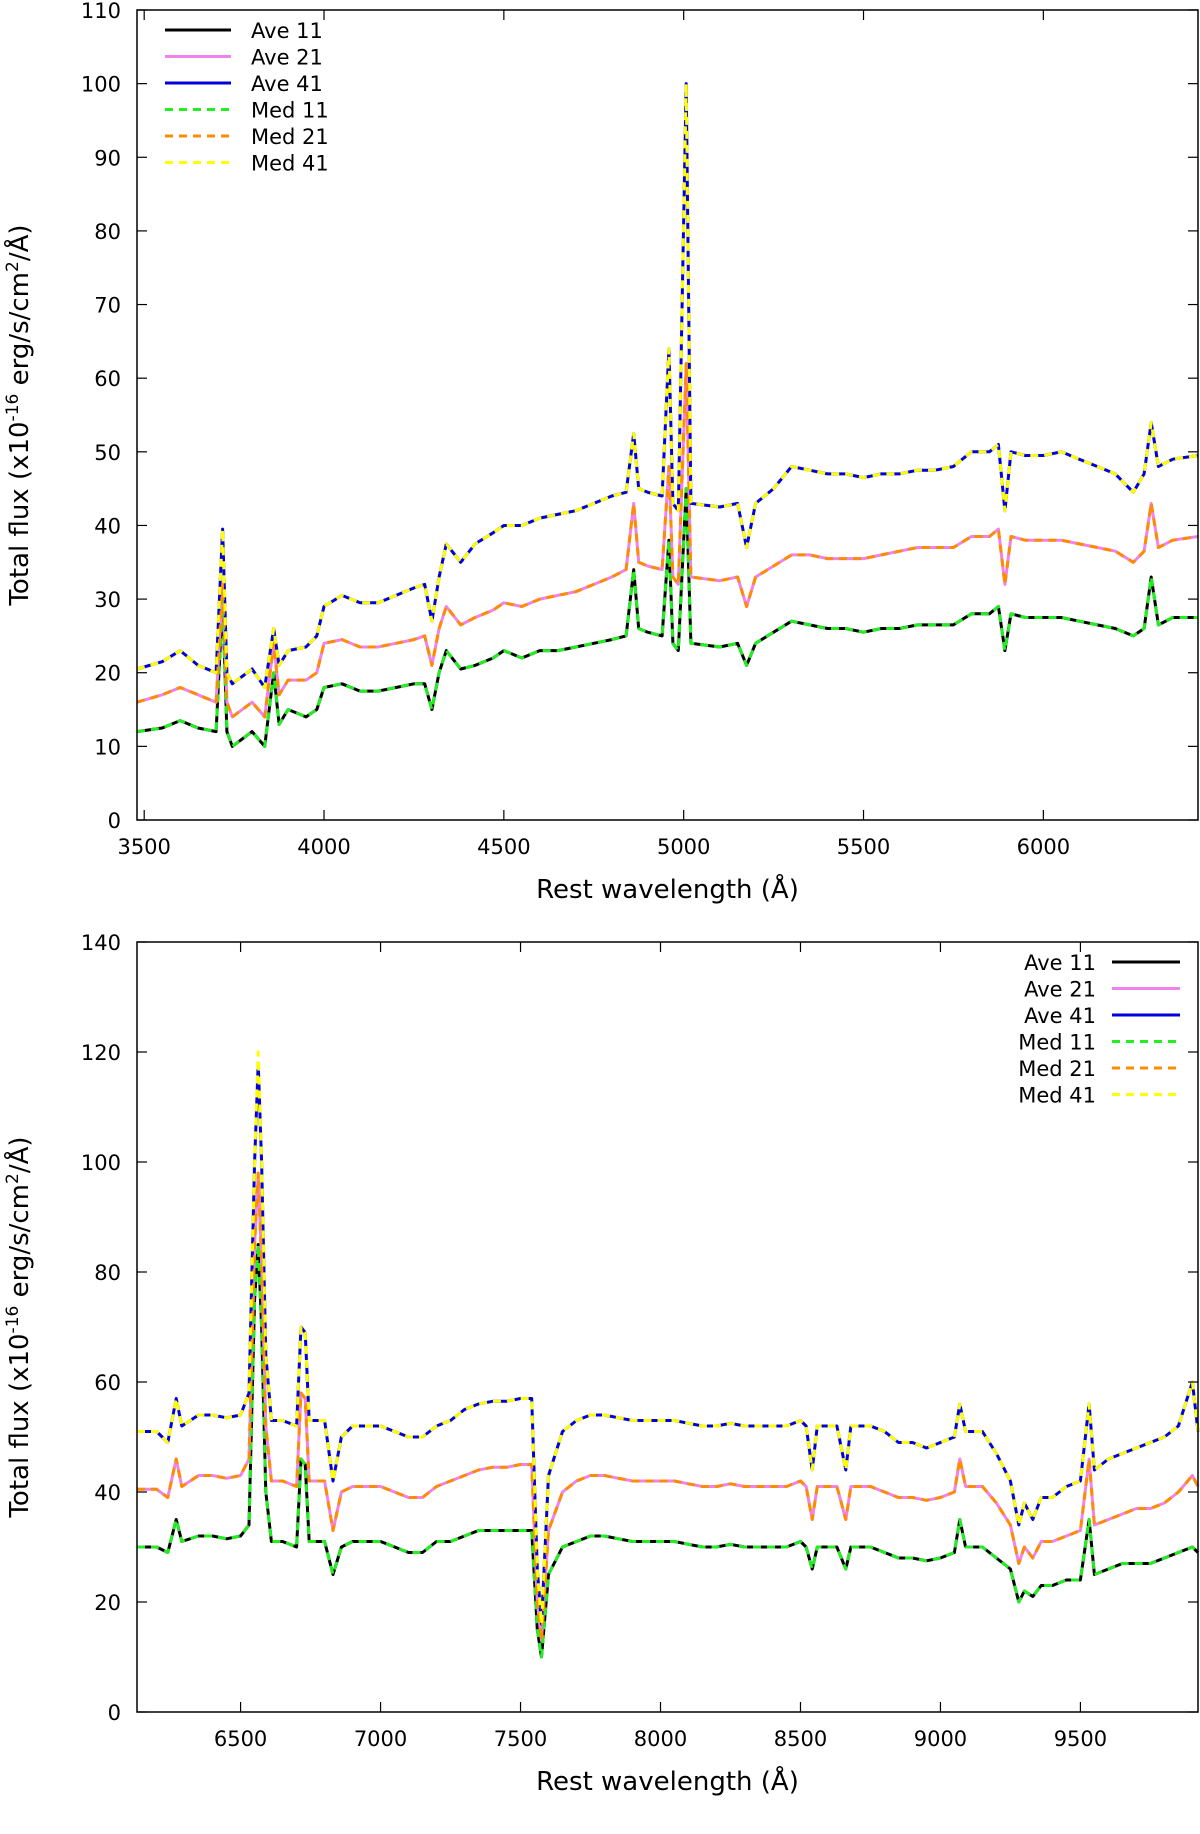 This screenshot has height=1834, width=1200. I want to click on y-tick-label: 120, so click(101, 1053).